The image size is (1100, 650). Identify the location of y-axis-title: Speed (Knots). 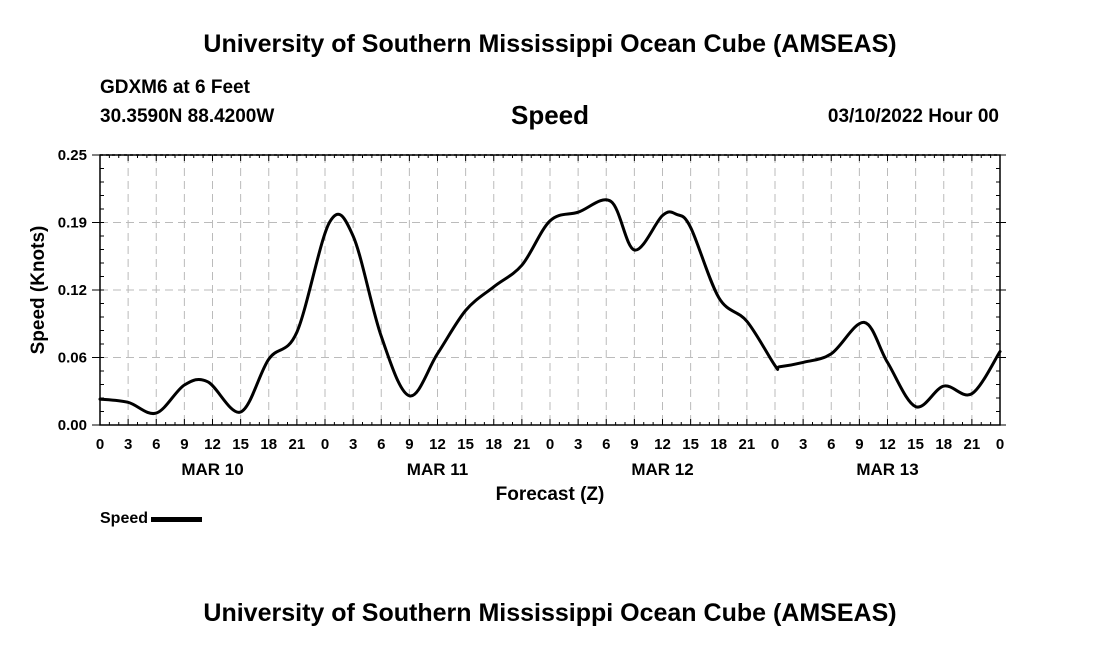
(38, 290).